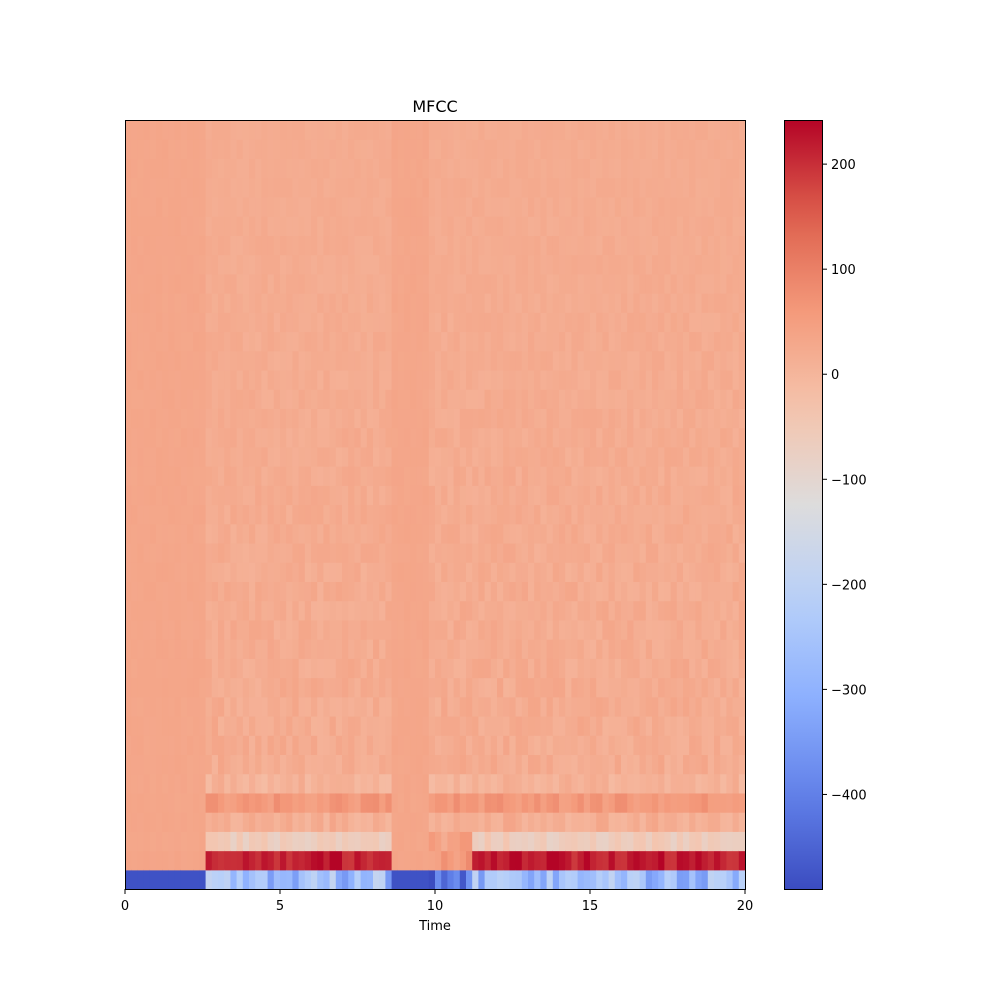 The width and height of the screenshot is (1000, 1000). Describe the element at coordinates (803, 505) in the screenshot. I see `colorbar-frame` at that location.